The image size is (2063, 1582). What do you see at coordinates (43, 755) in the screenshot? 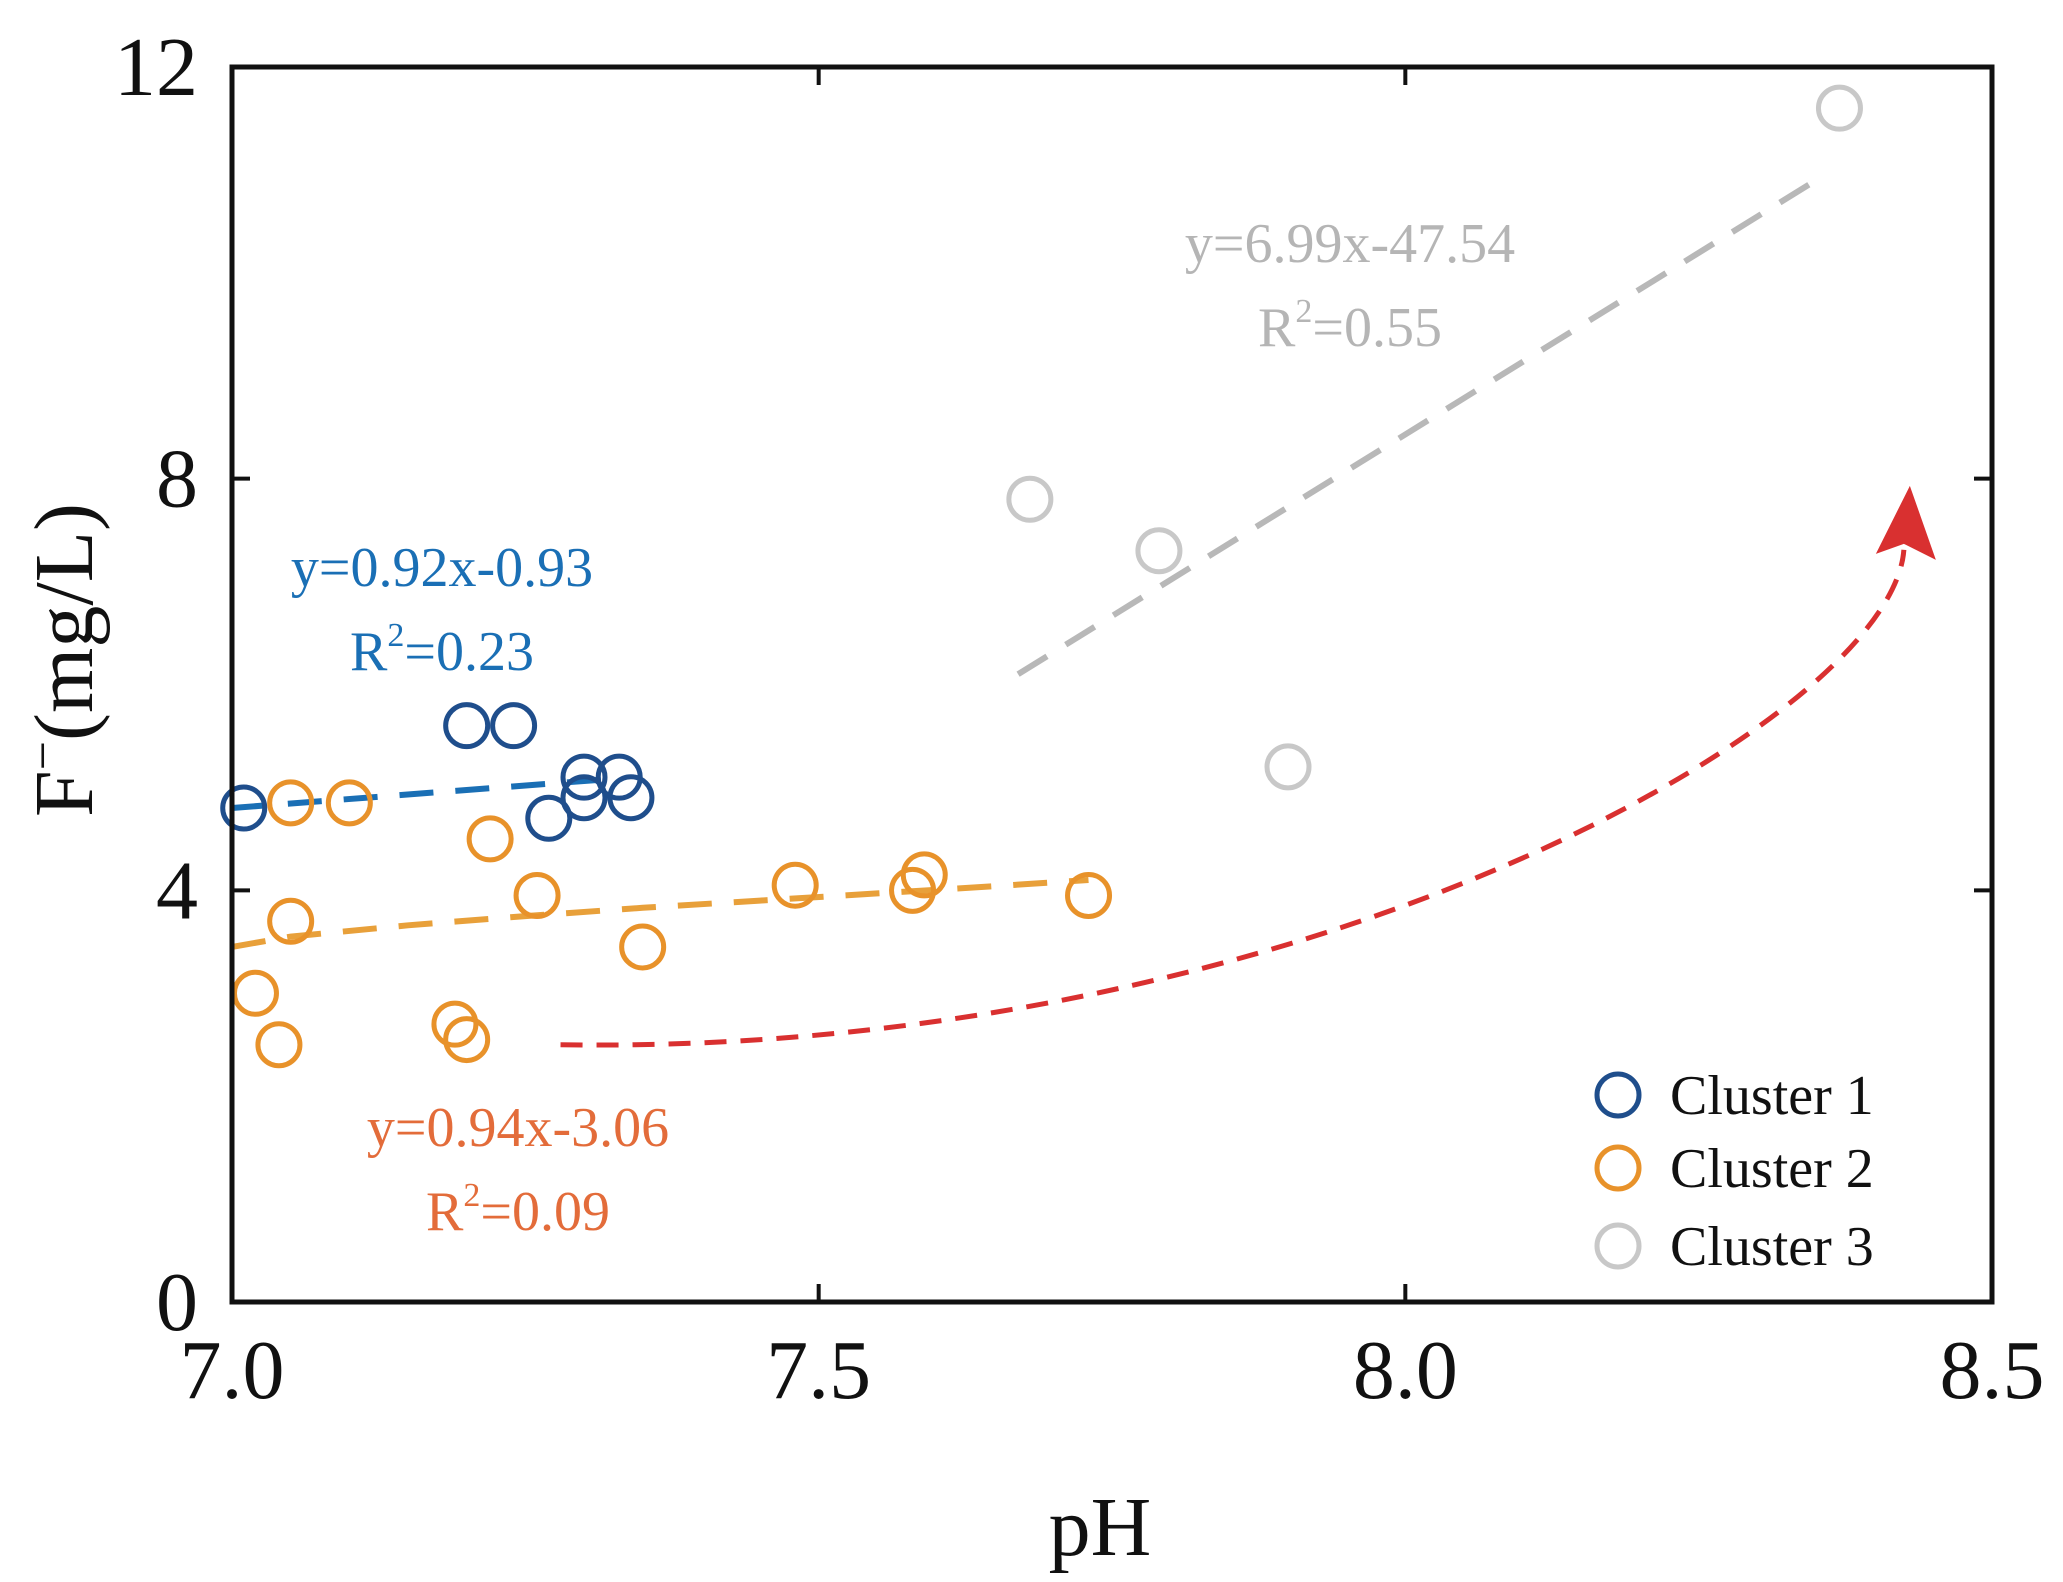
I see `y-axis-title-sup: −` at bounding box center [43, 755].